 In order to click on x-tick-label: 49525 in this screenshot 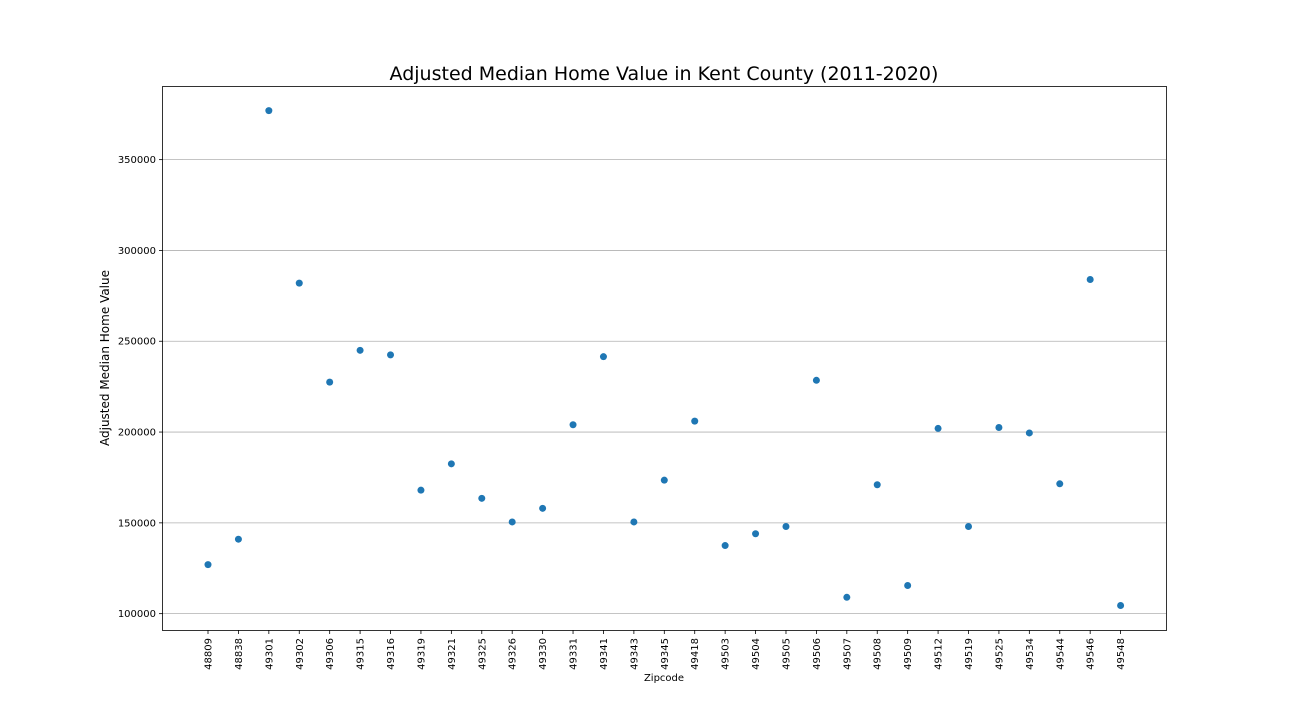, I will do `click(999, 654)`.